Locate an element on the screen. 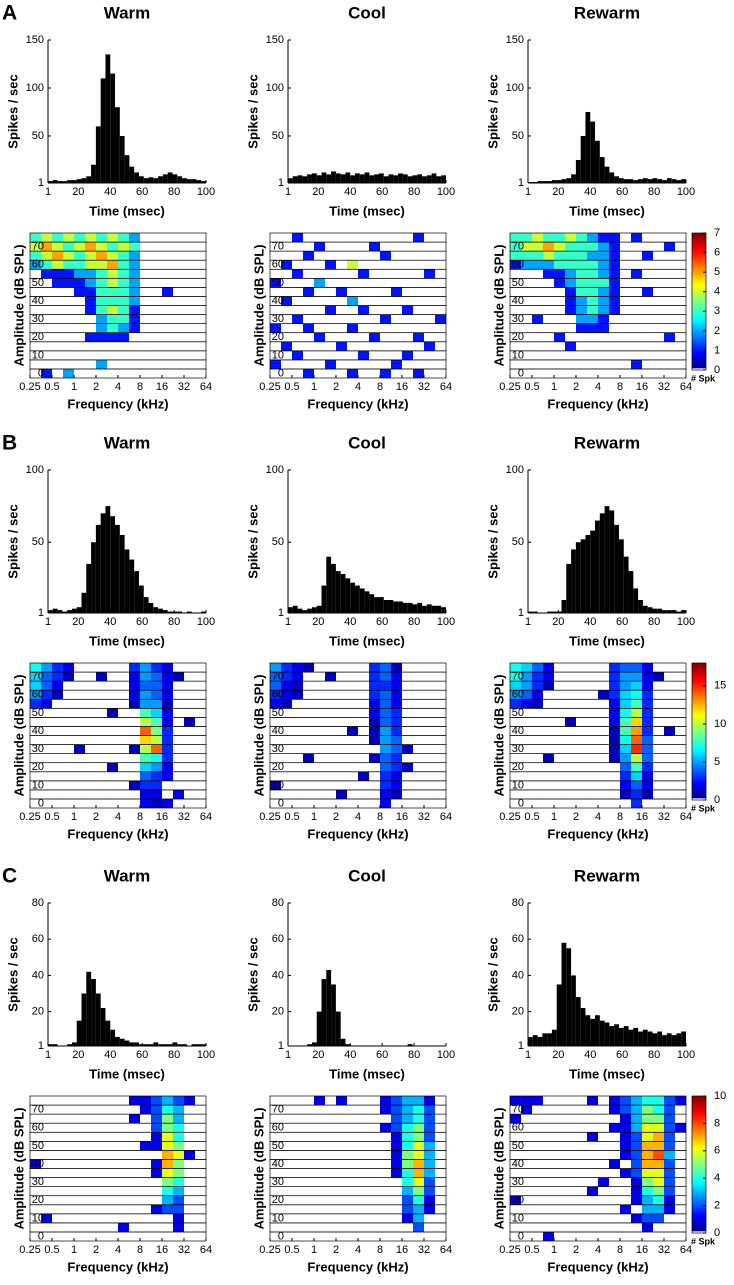  y-tick-label: 1 is located at coordinates (521, 1046).